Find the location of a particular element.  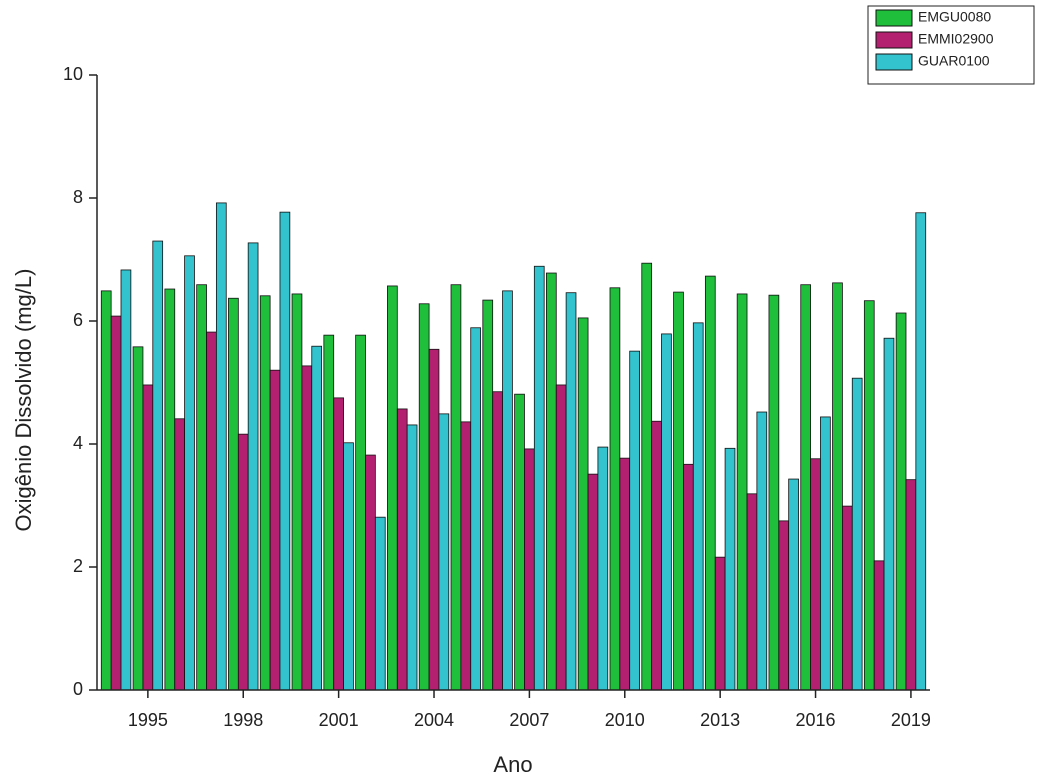

y-tick-label: 4 is located at coordinates (78, 443).